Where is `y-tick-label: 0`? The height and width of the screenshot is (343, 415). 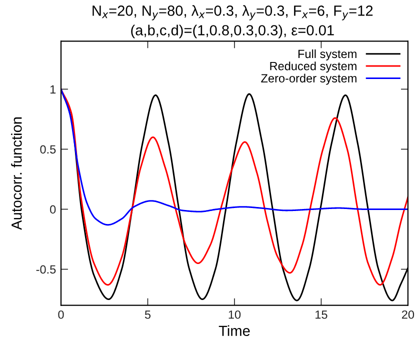 y-tick-label: 0 is located at coordinates (53, 209).